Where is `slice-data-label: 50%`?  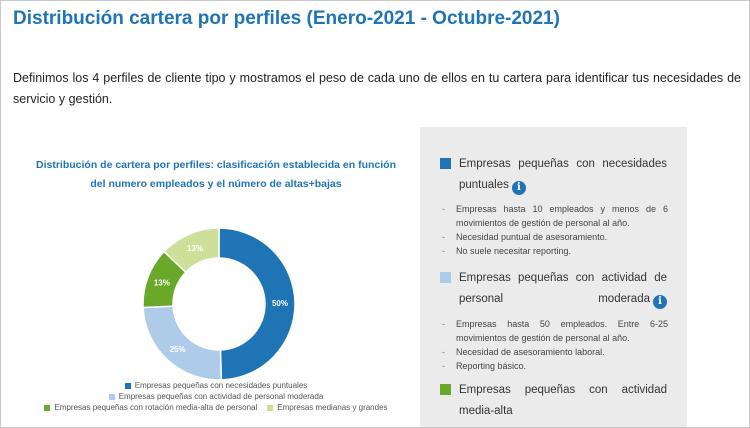
slice-data-label: 50% is located at coordinates (280, 303).